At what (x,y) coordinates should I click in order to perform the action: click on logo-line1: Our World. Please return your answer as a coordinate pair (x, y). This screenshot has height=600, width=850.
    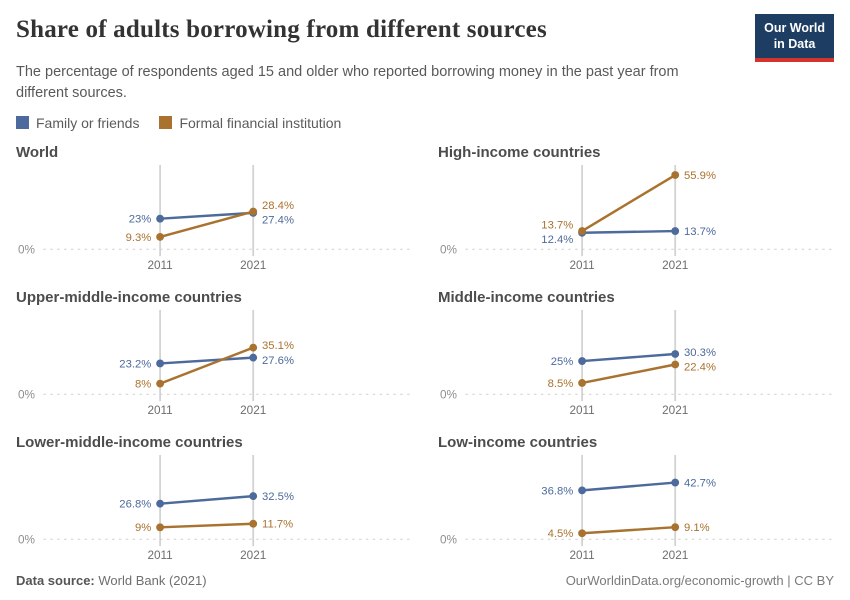
    Looking at the image, I should click on (794, 28).